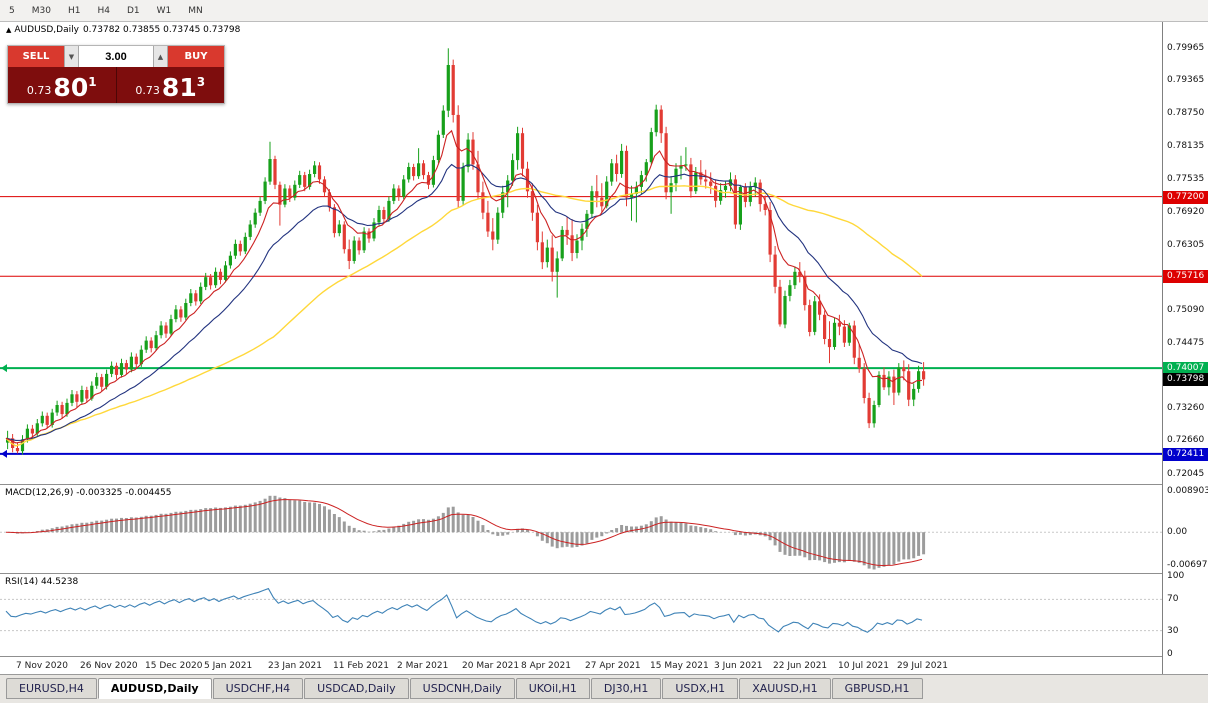 Image resolution: width=1208 pixels, height=703 pixels. I want to click on date-axis-label: 10 Jul 2021, so click(863, 666).